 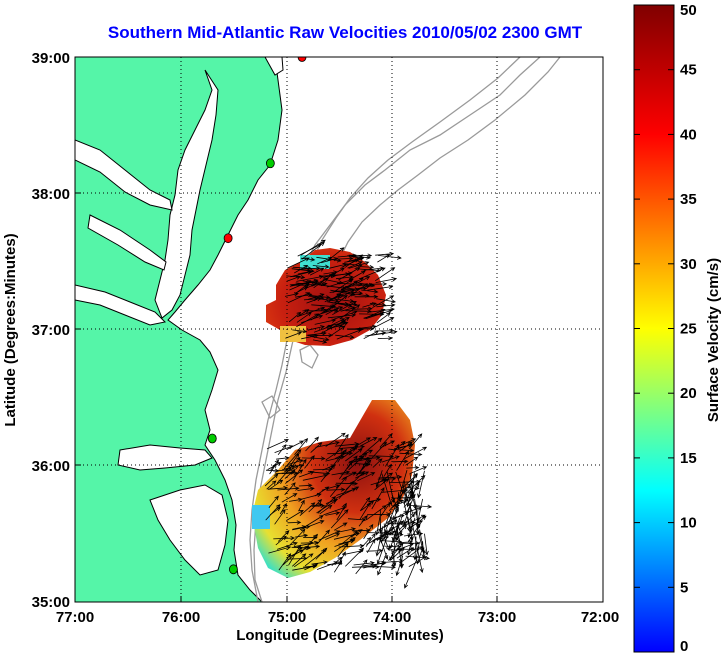 What do you see at coordinates (121, 305) in the screenshot?
I see `james-river` at bounding box center [121, 305].